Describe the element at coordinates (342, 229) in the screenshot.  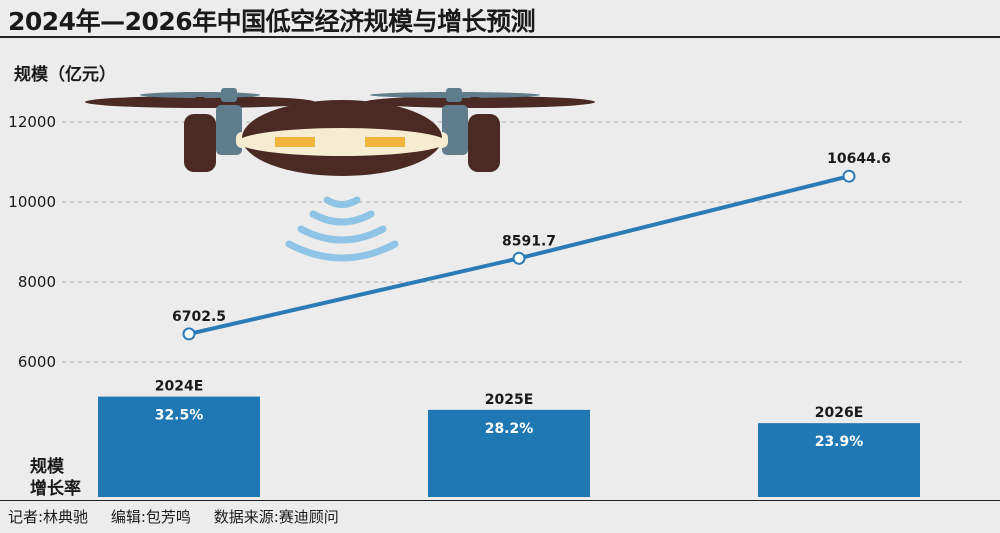
I see `signal-waves-icon` at that location.